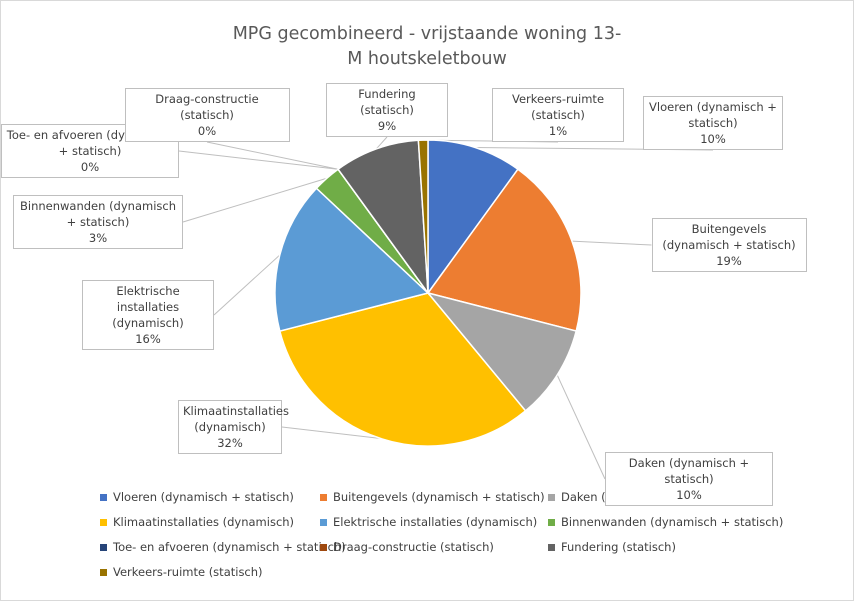  I want to click on legend-item: Fundering (statisch), so click(668, 547).